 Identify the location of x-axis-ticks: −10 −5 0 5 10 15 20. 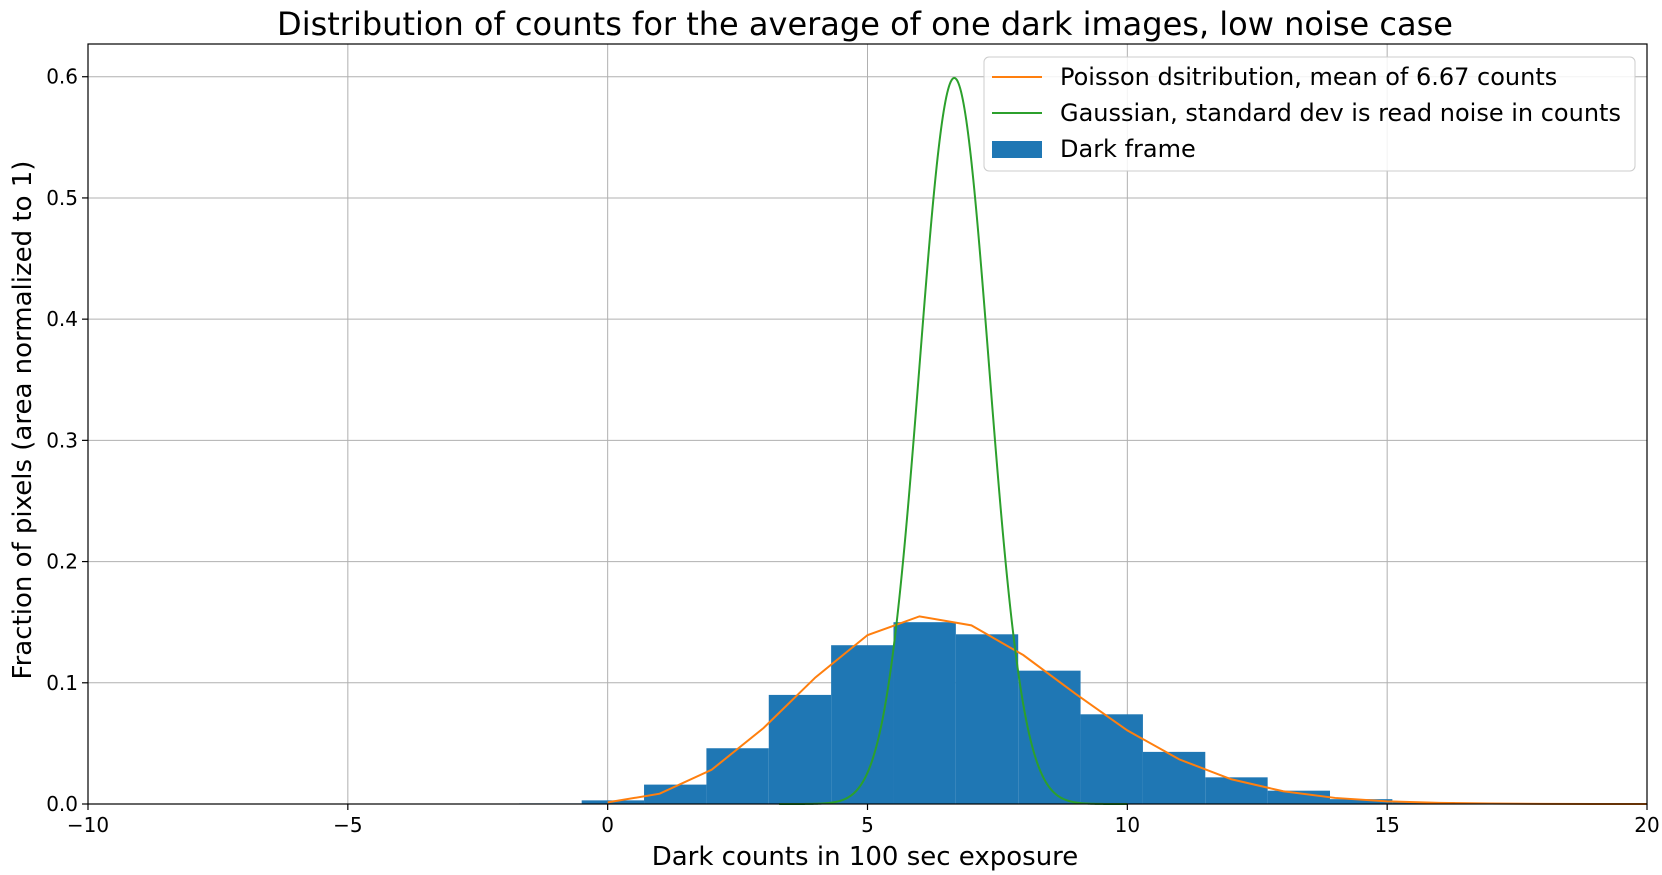
(863, 820).